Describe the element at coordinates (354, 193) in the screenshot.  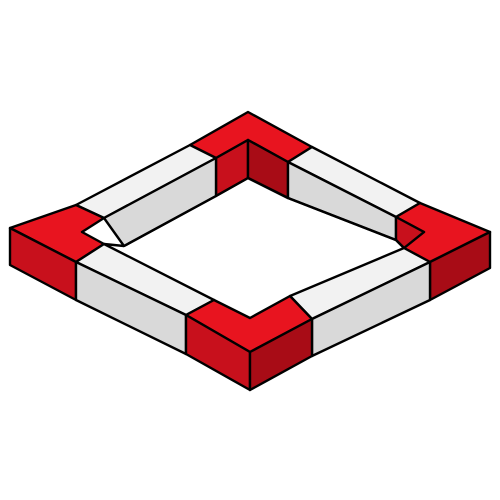
I see `wall-back-right` at that location.